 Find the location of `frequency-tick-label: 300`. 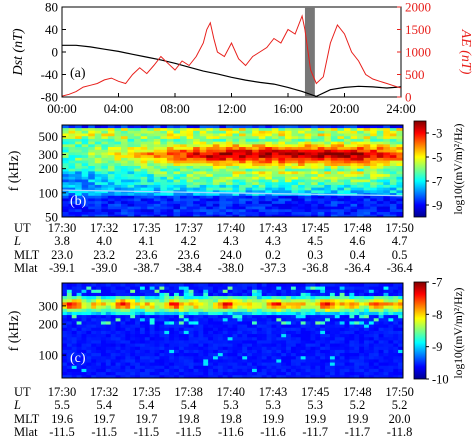

frequency-tick-label: 300 is located at coordinates (49, 154).